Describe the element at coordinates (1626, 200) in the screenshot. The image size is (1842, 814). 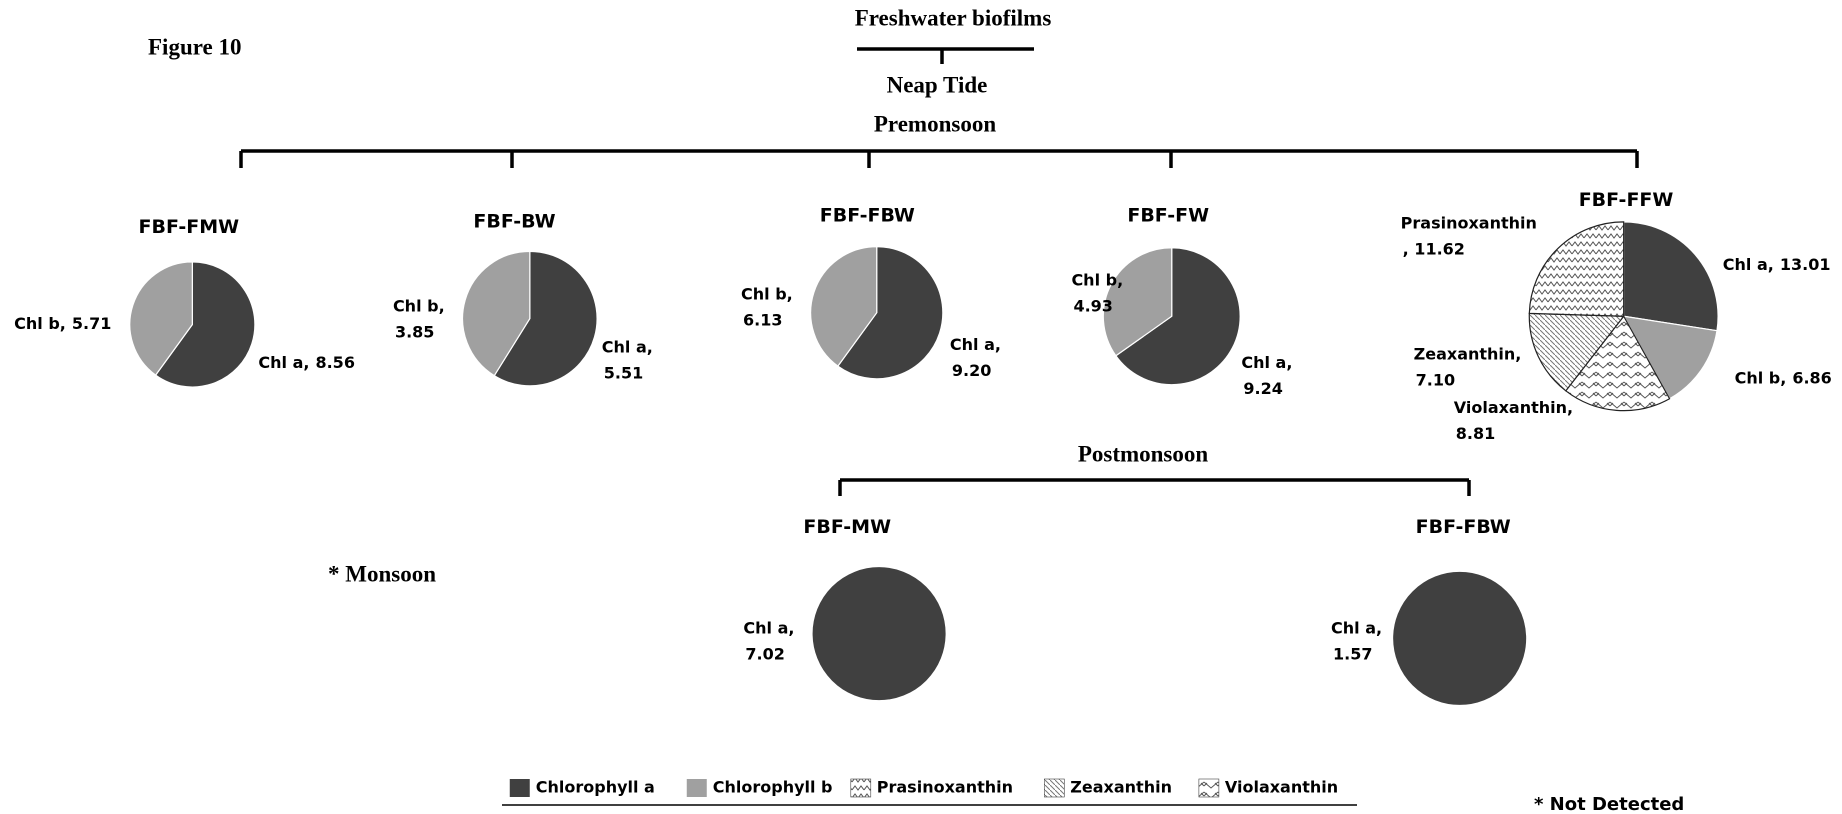
I see `pie-title: FBF-FFW` at that location.